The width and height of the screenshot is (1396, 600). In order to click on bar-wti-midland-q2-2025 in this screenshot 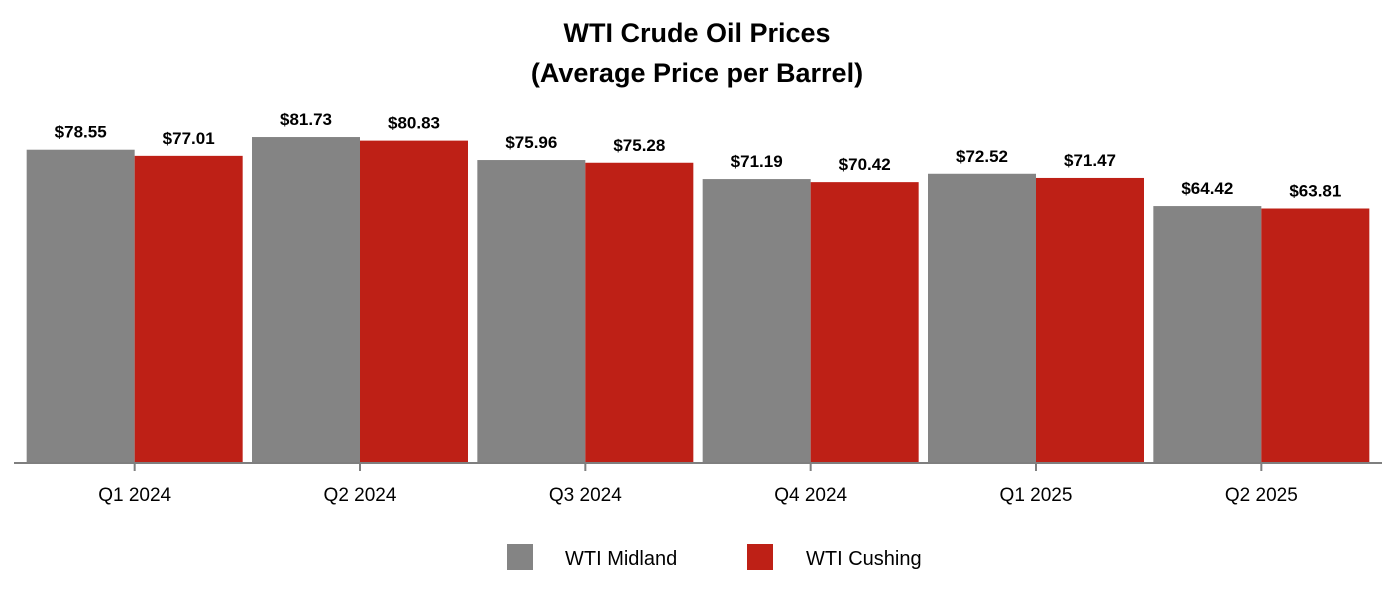, I will do `click(1207, 334)`.